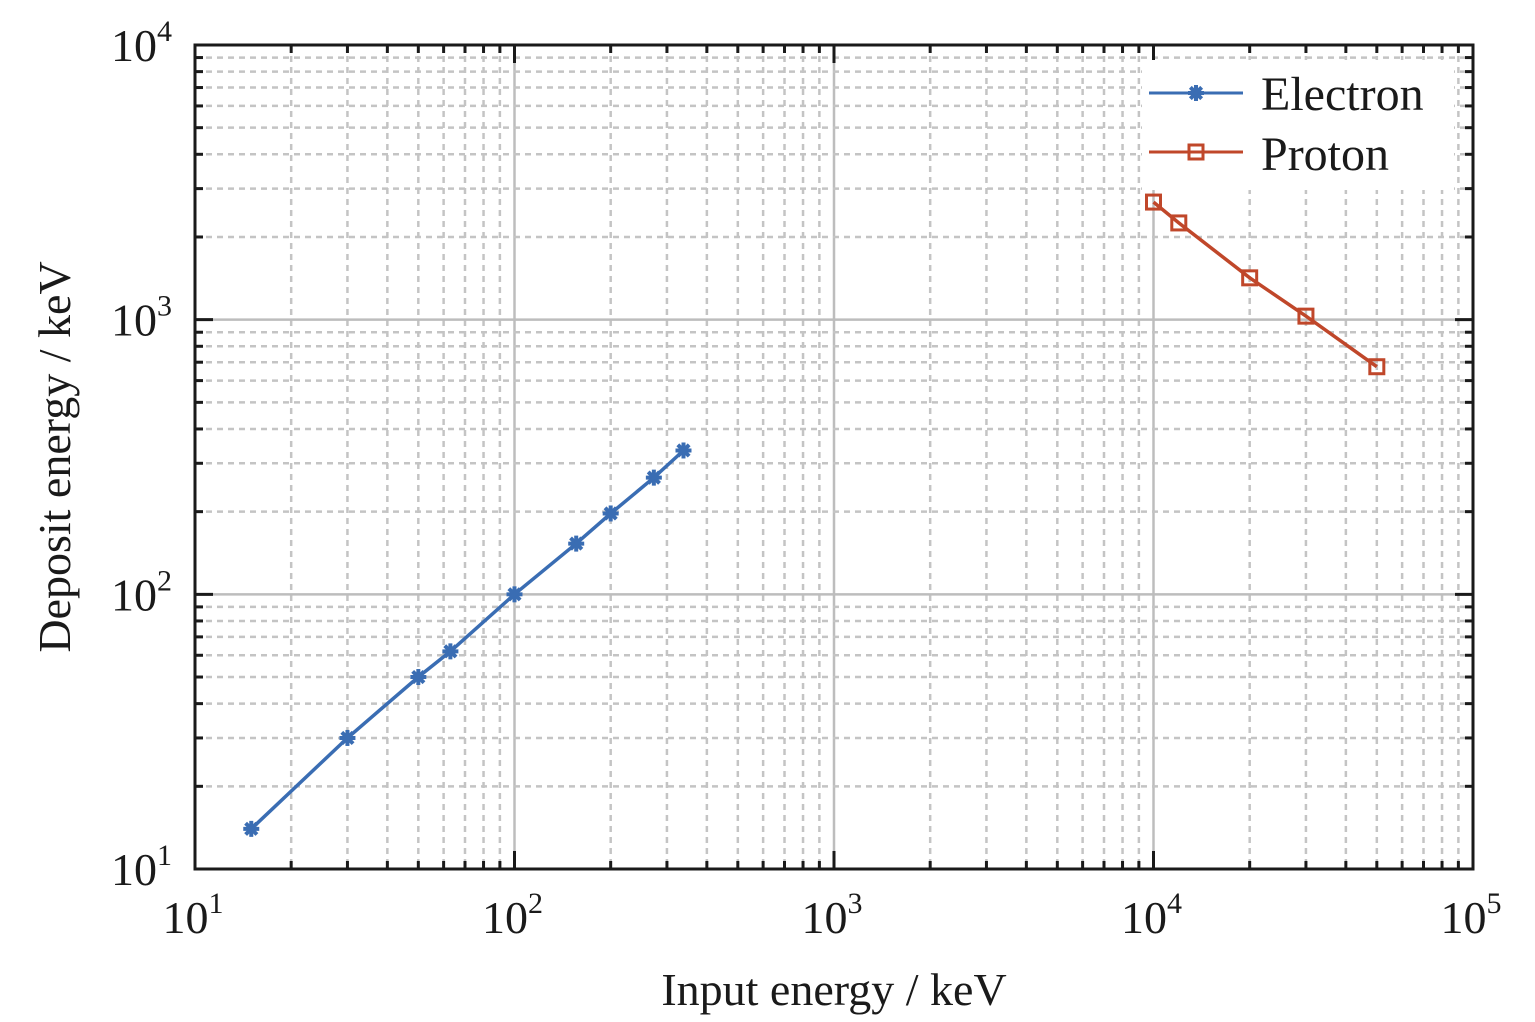 The width and height of the screenshot is (1535, 1022). I want to click on x-tick-labels: 10¹ 10² 10³ 10⁴ 10⁵, so click(832, 915).